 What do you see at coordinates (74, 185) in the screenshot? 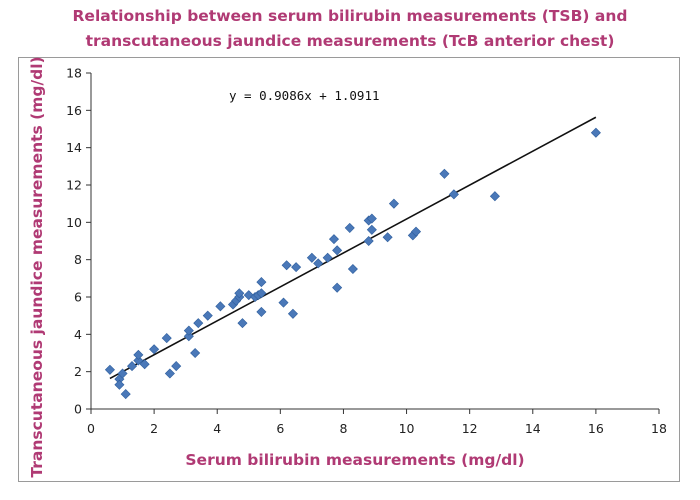
I see `y-tick-label: 12` at bounding box center [74, 185].